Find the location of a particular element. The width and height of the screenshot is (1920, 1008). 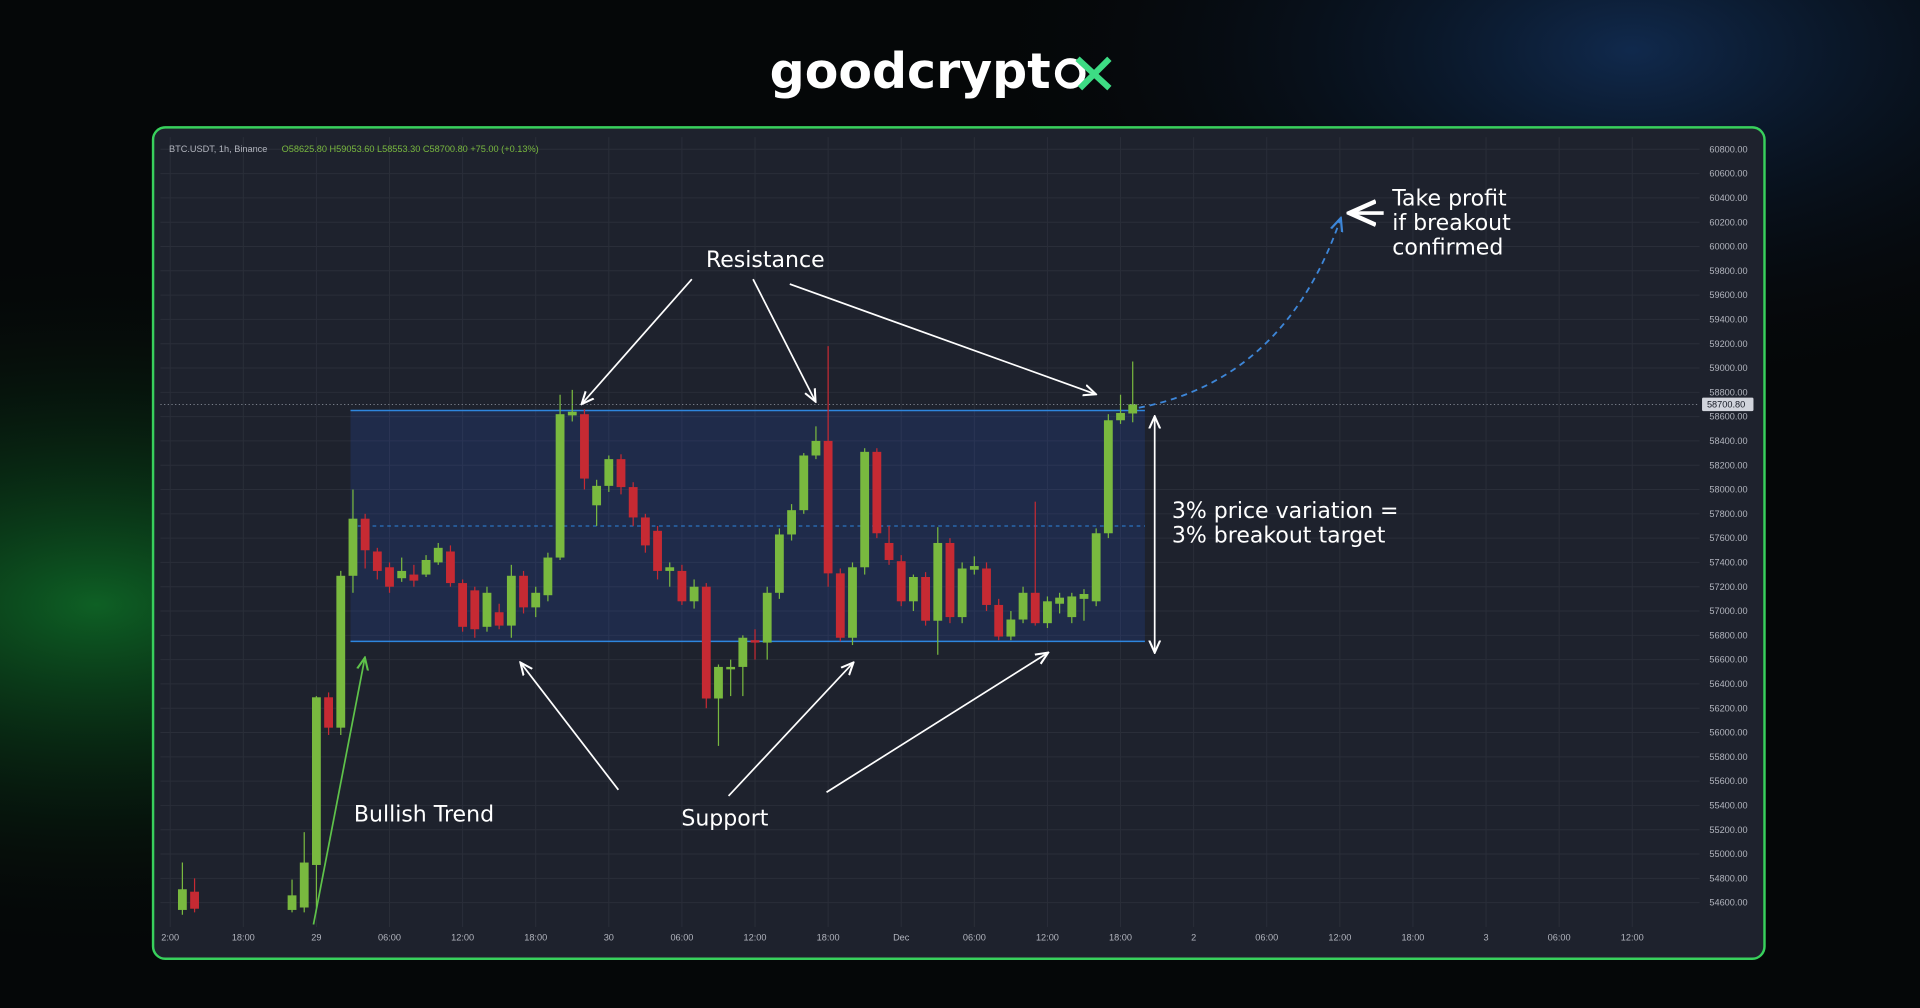

y-tick-label: 57800.00 is located at coordinates (1728, 514).